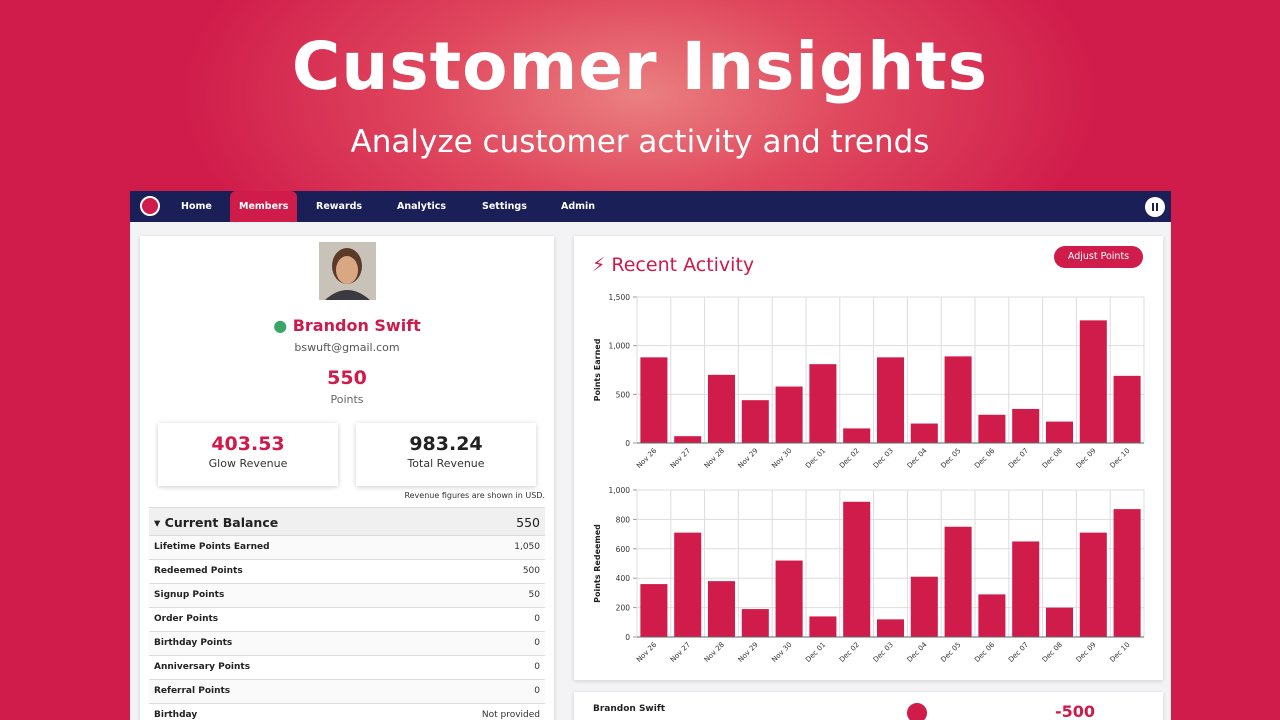 This screenshot has width=1280, height=720. Describe the element at coordinates (347, 667) in the screenshot. I see `balance-row: Anniversary Points 0` at that location.